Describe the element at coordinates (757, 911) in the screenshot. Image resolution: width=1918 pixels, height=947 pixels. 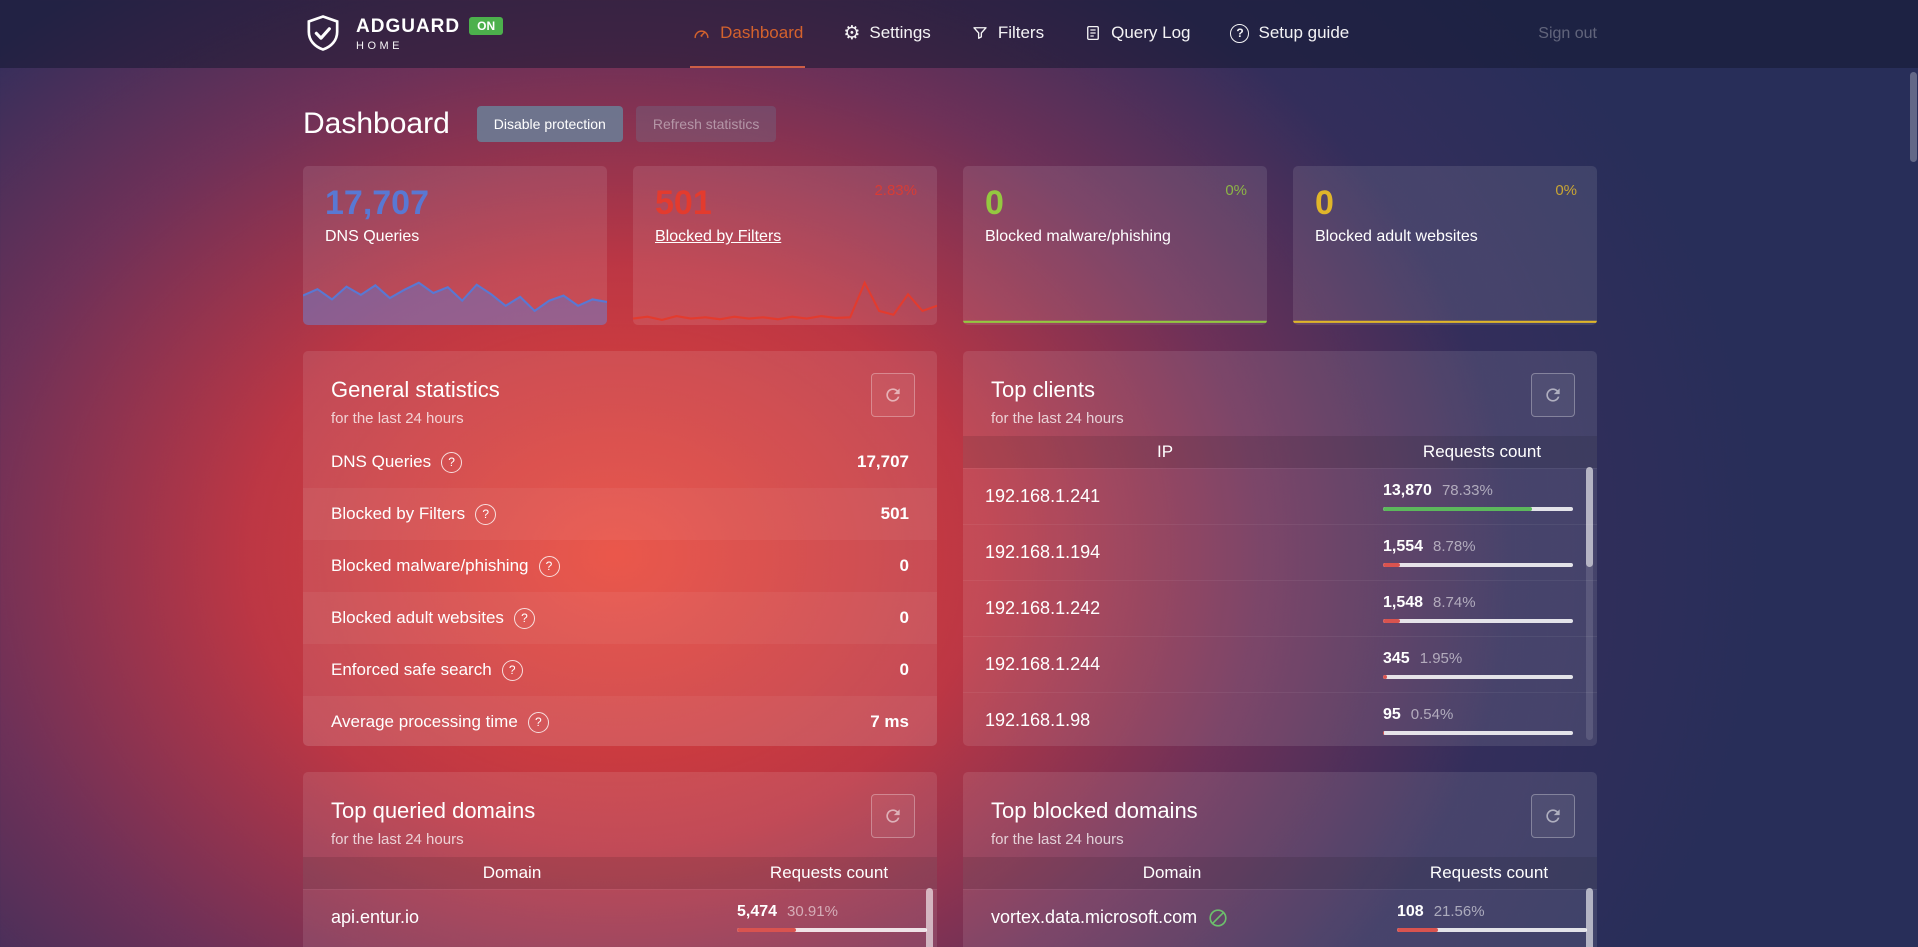
I see `request-count: 5,474` at that location.